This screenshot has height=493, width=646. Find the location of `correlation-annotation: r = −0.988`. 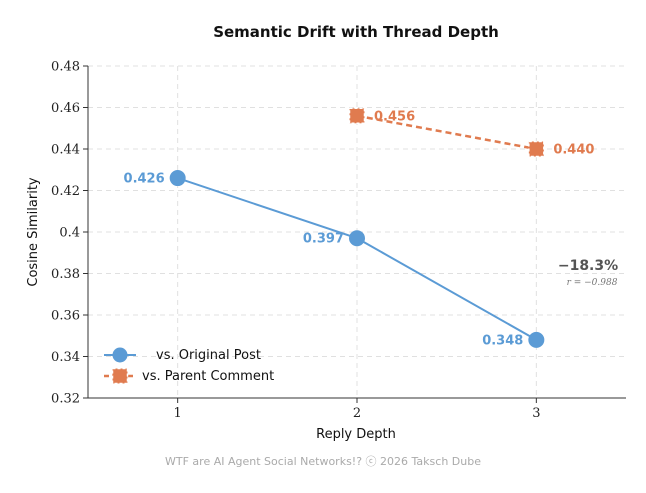

correlation-annotation: r = −0.988 is located at coordinates (592, 283).